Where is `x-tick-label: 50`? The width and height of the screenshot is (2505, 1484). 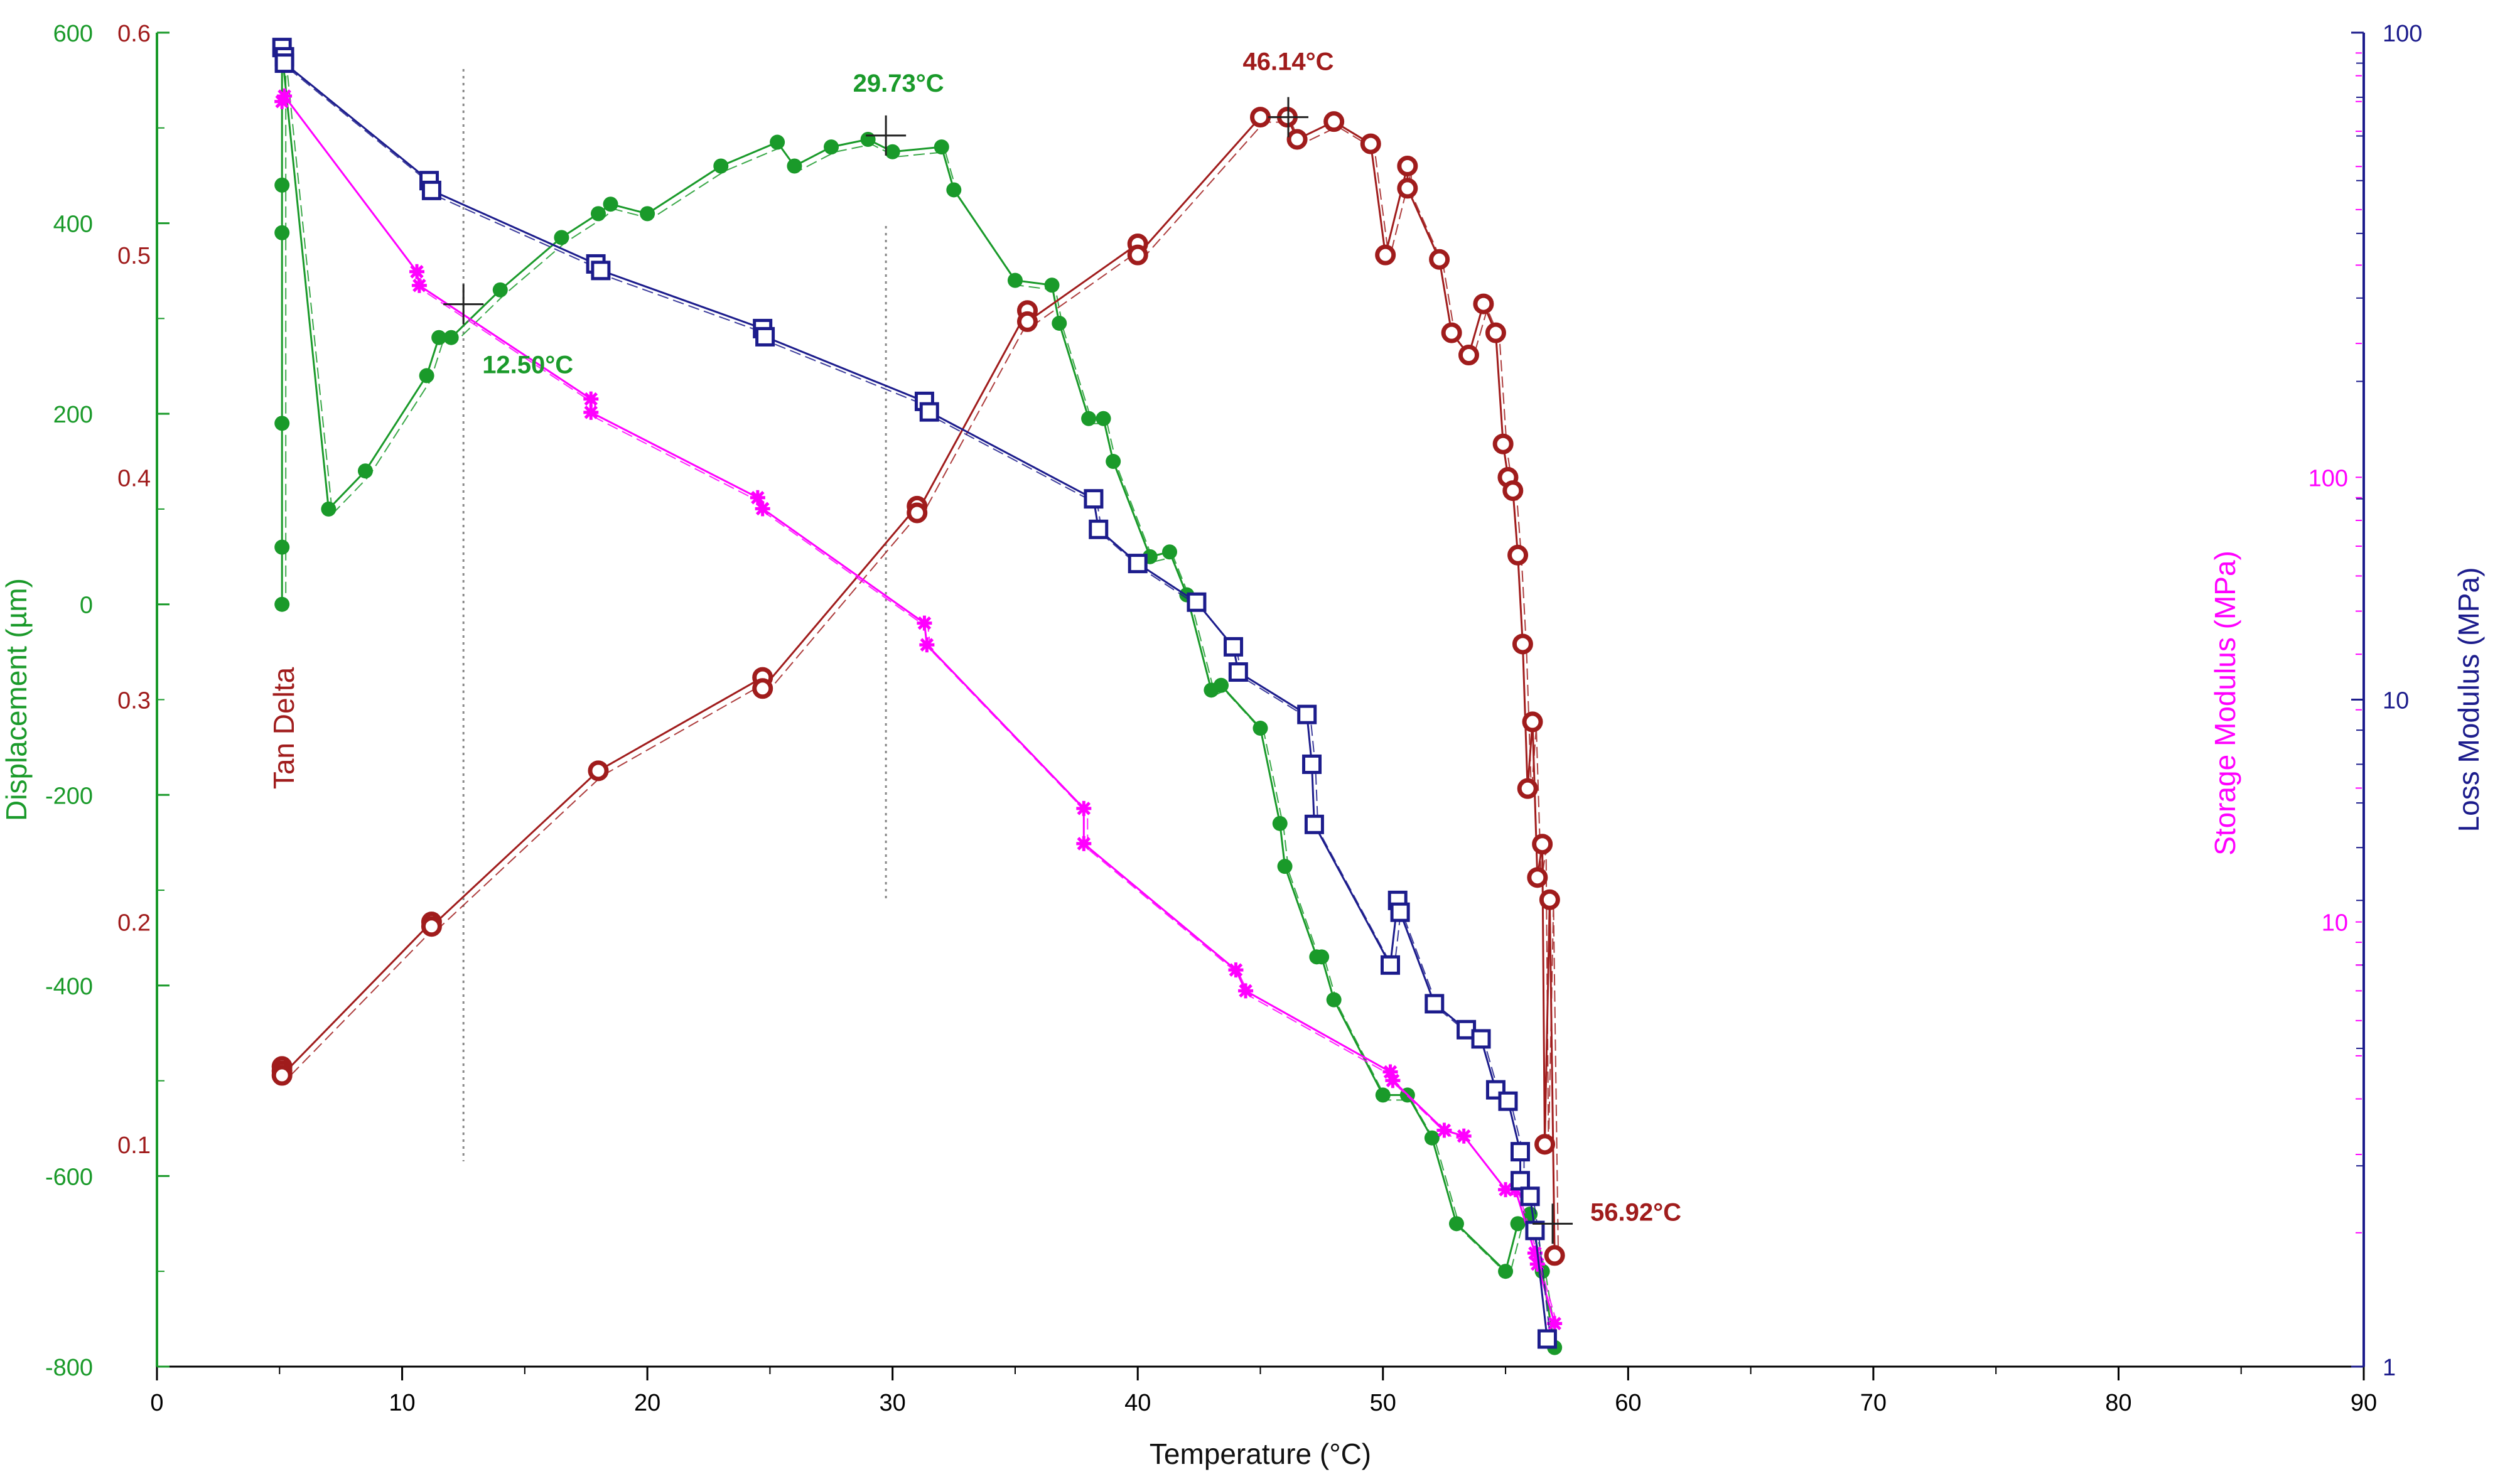
x-tick-label: 50 is located at coordinates (1383, 1403).